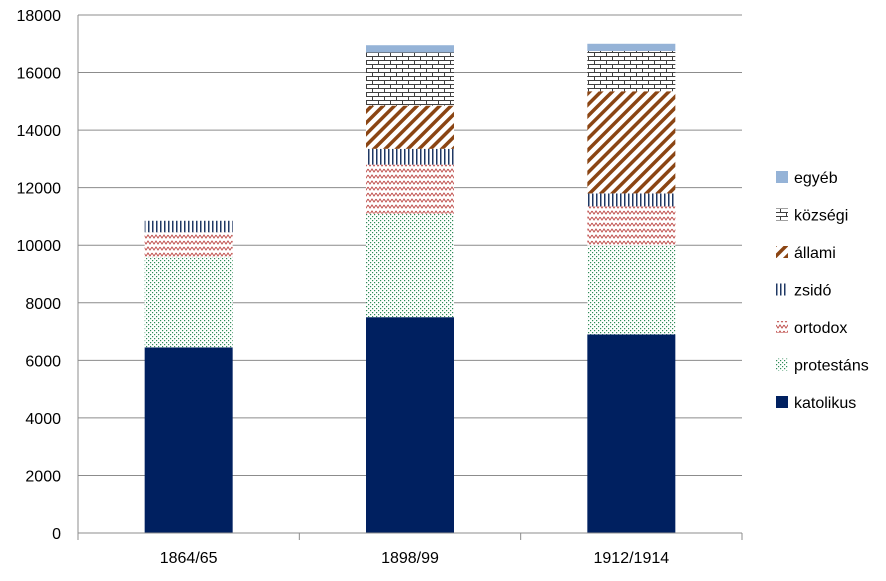 The image size is (886, 581). What do you see at coordinates (43, 304) in the screenshot?
I see `y-tick-label: 8000` at bounding box center [43, 304].